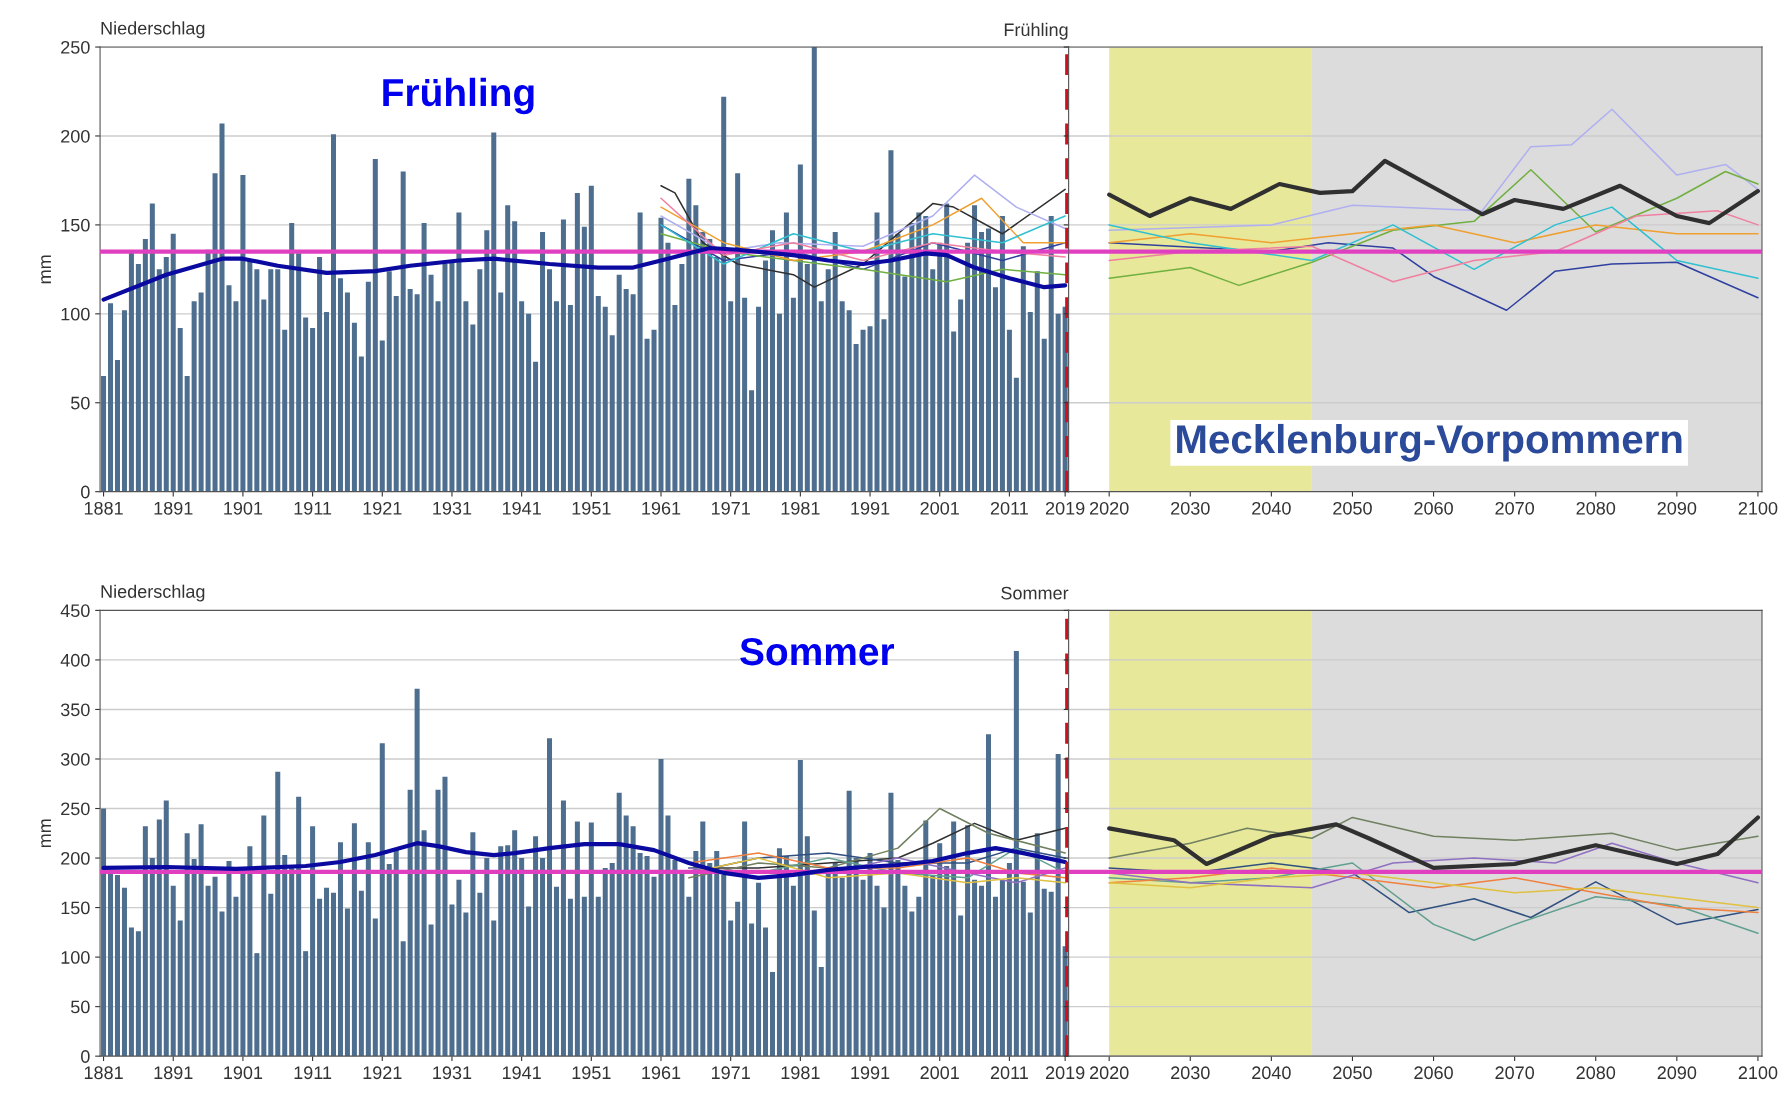 The width and height of the screenshot is (1787, 1120). What do you see at coordinates (382, 1073) in the screenshot?
I see `x-tick-label: 1921` at bounding box center [382, 1073].